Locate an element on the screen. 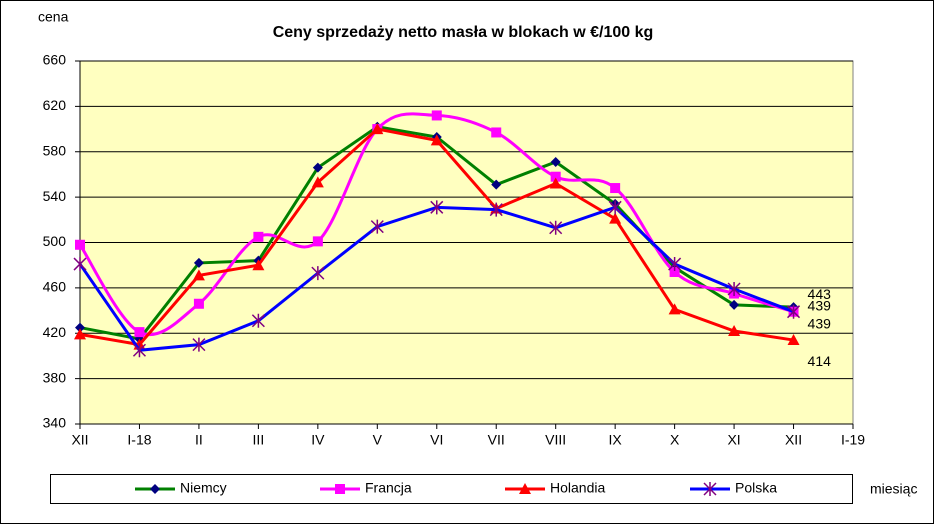 This screenshot has width=935, height=525. y-tick-label: 500 is located at coordinates (55, 241).